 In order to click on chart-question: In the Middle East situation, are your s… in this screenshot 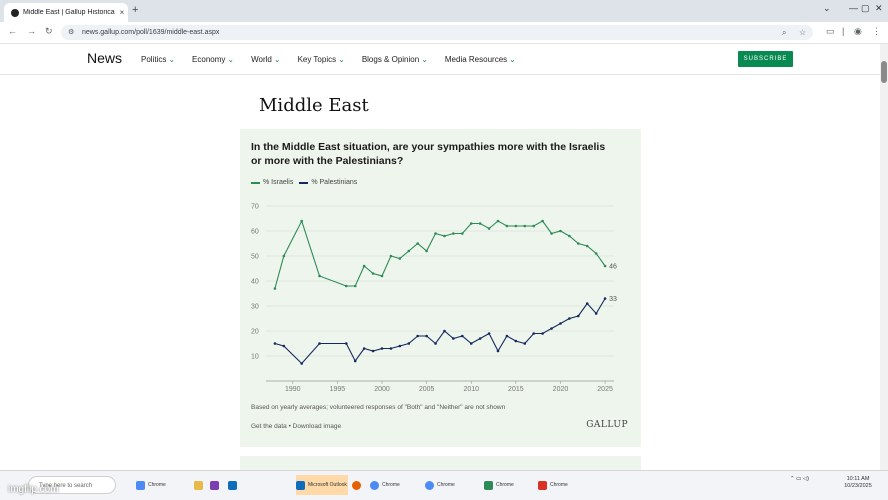, I will do `click(428, 154)`.